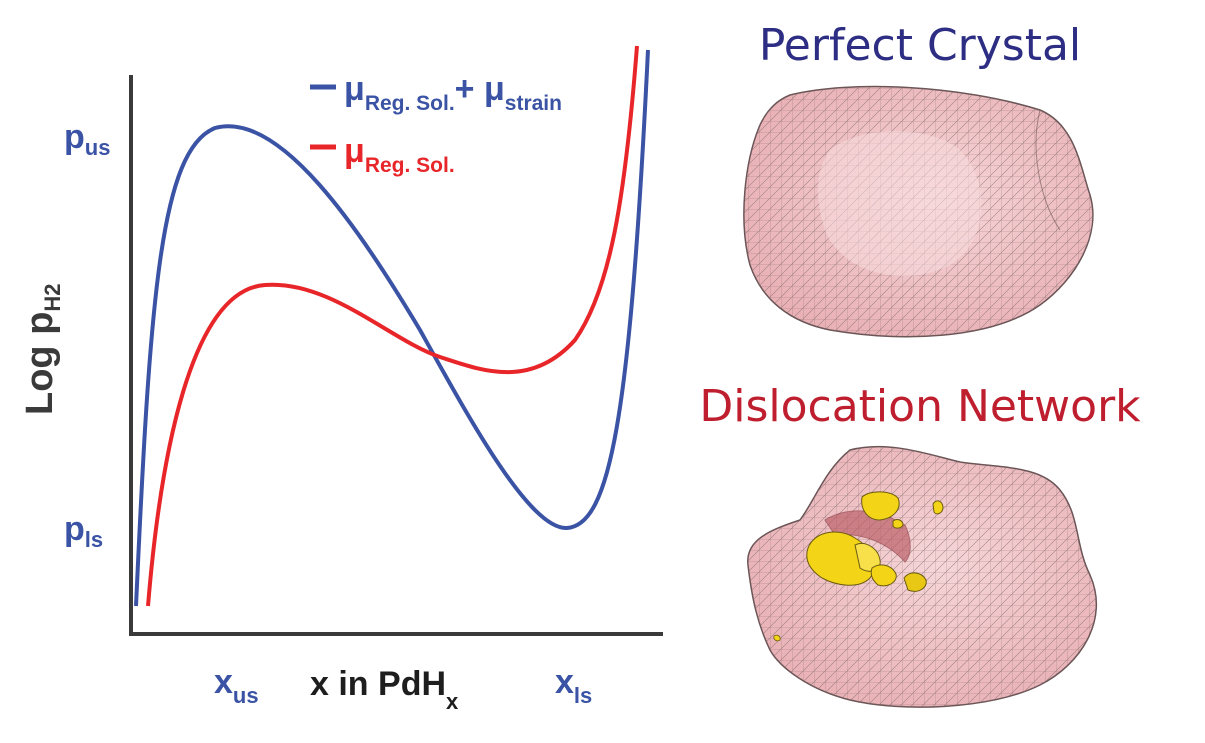 Image resolution: width=1205 pixels, height=743 pixels. Describe the element at coordinates (573, 685) in the screenshot. I see `x-tick-label-xls: xls` at that location.